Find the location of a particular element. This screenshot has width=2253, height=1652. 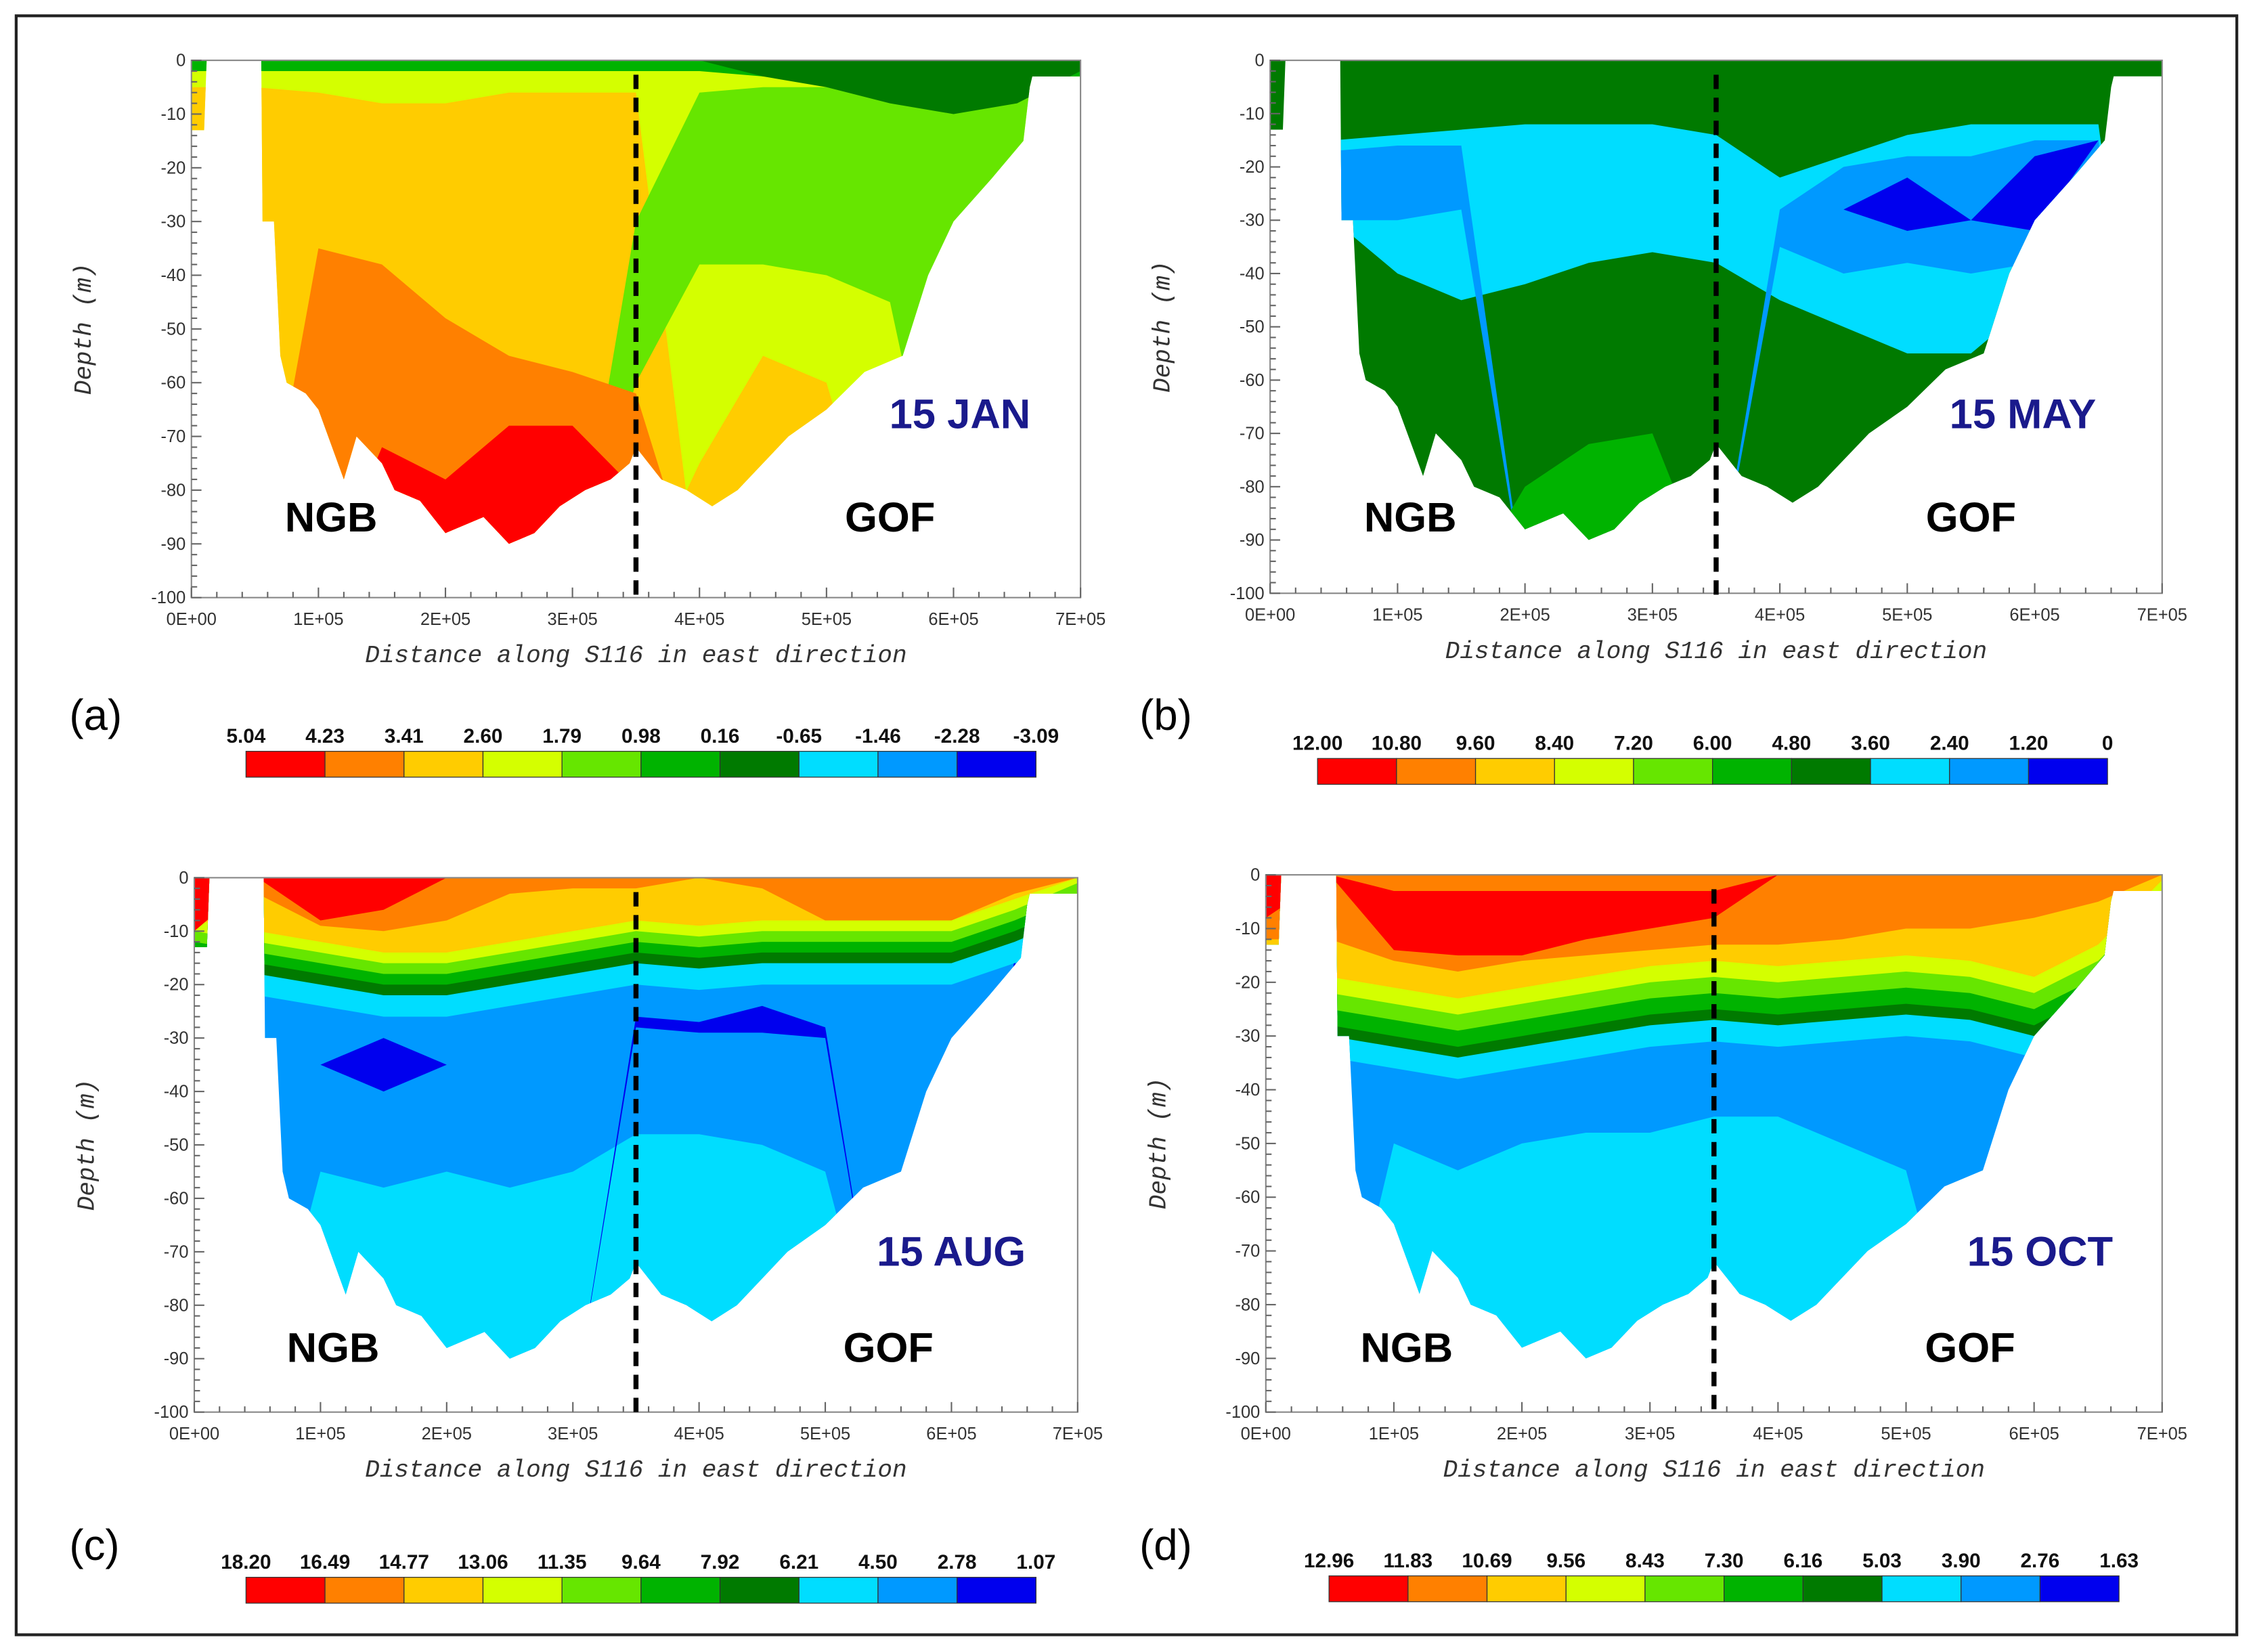

colorbar-label: 2.60 is located at coordinates (483, 736).